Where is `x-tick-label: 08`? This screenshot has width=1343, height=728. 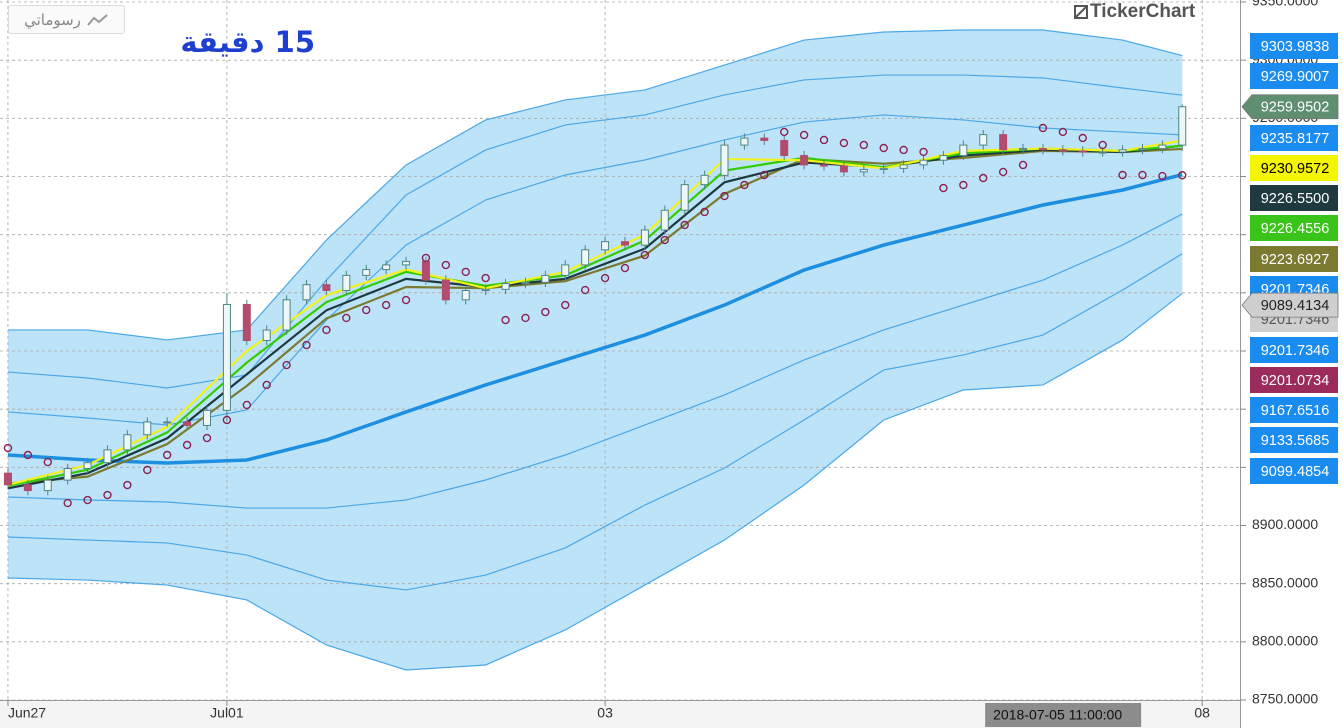 x-tick-label: 08 is located at coordinates (1202, 713).